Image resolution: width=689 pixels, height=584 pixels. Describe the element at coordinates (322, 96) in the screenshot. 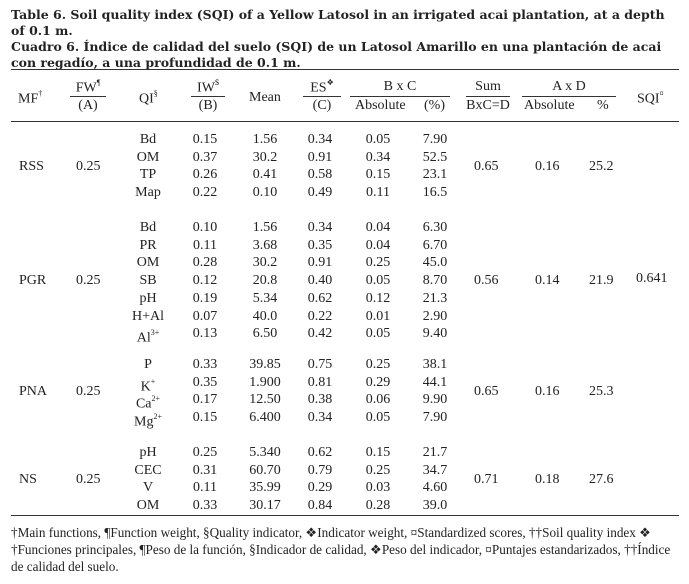

I see `header-es-underline` at that location.